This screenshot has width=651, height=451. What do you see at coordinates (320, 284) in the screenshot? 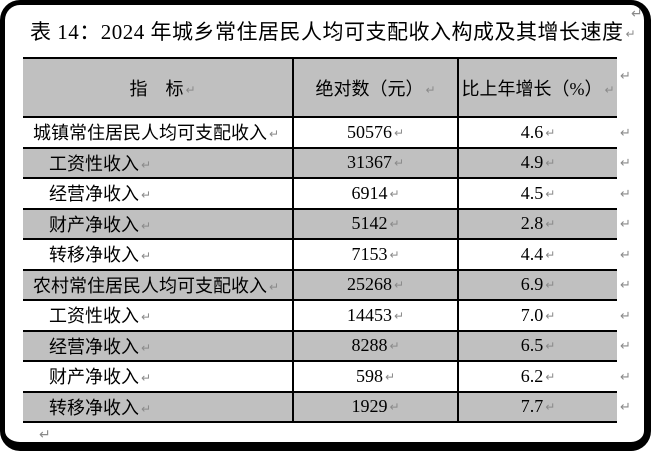
I see `table-row: 农村常住居民人均可支配收入 ↵ 25268 ↵ 6.9 ↵` at bounding box center [320, 284].